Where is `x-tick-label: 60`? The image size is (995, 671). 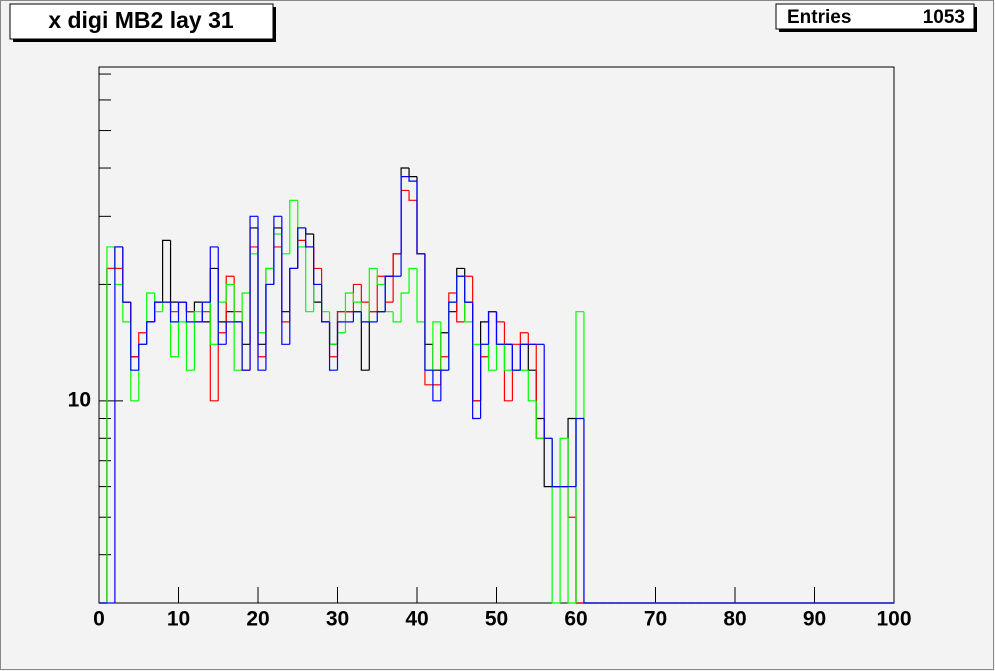
x-tick-label: 60 is located at coordinates (575, 619).